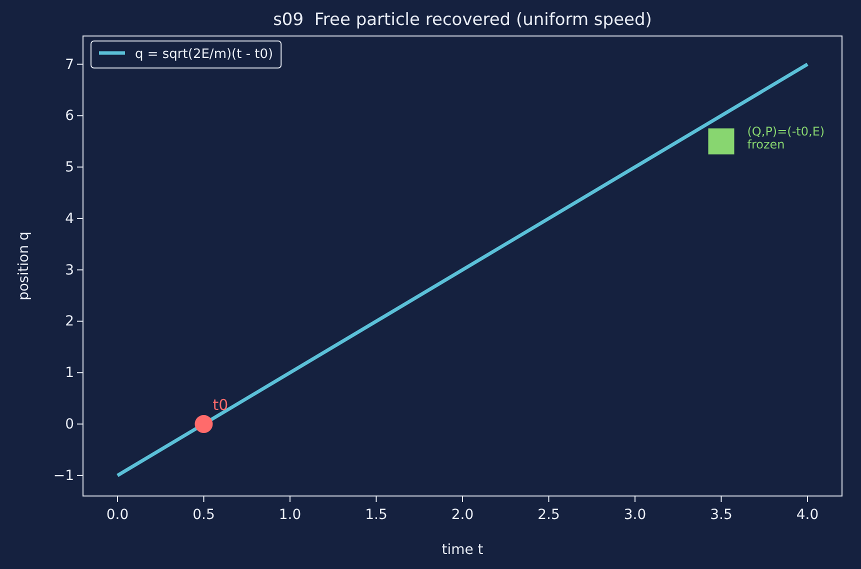 The width and height of the screenshot is (861, 569). I want to click on y-tick-label: 0, so click(69, 424).